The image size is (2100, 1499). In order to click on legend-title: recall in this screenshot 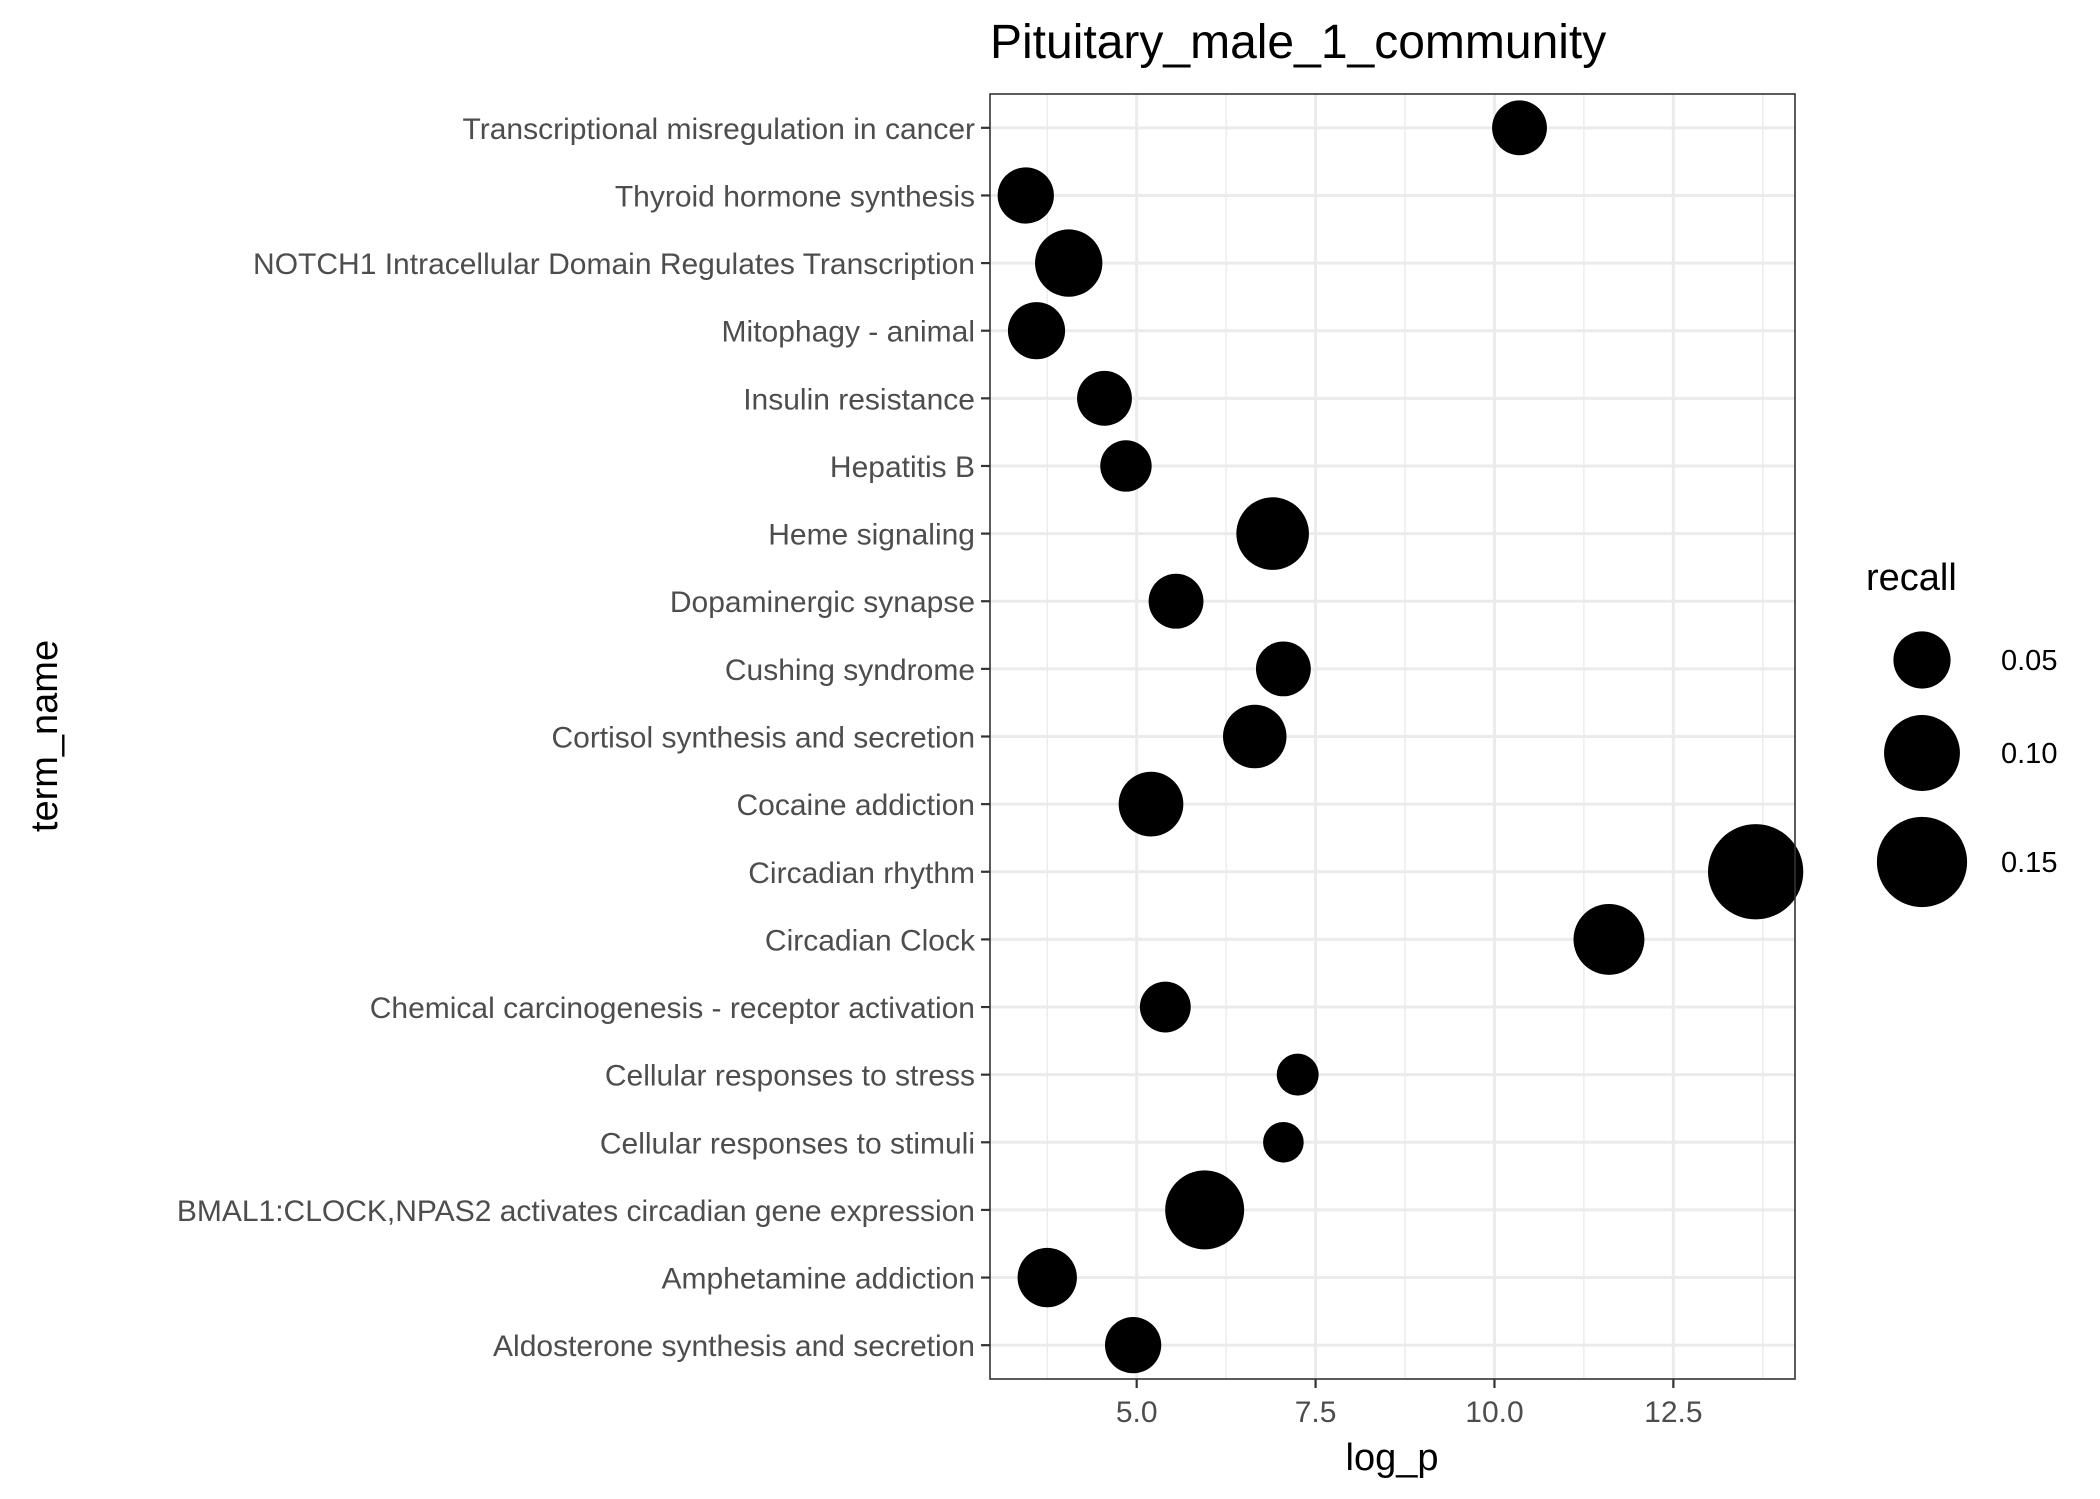, I will do `click(1911, 578)`.